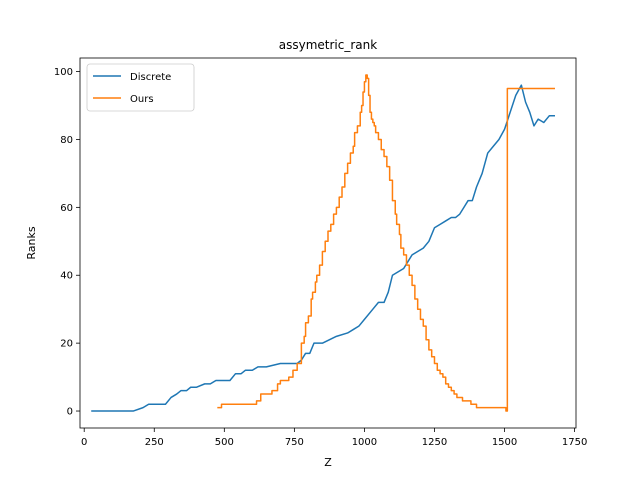 The height and width of the screenshot is (480, 640). I want to click on x-tick-label: 1250, so click(434, 442).